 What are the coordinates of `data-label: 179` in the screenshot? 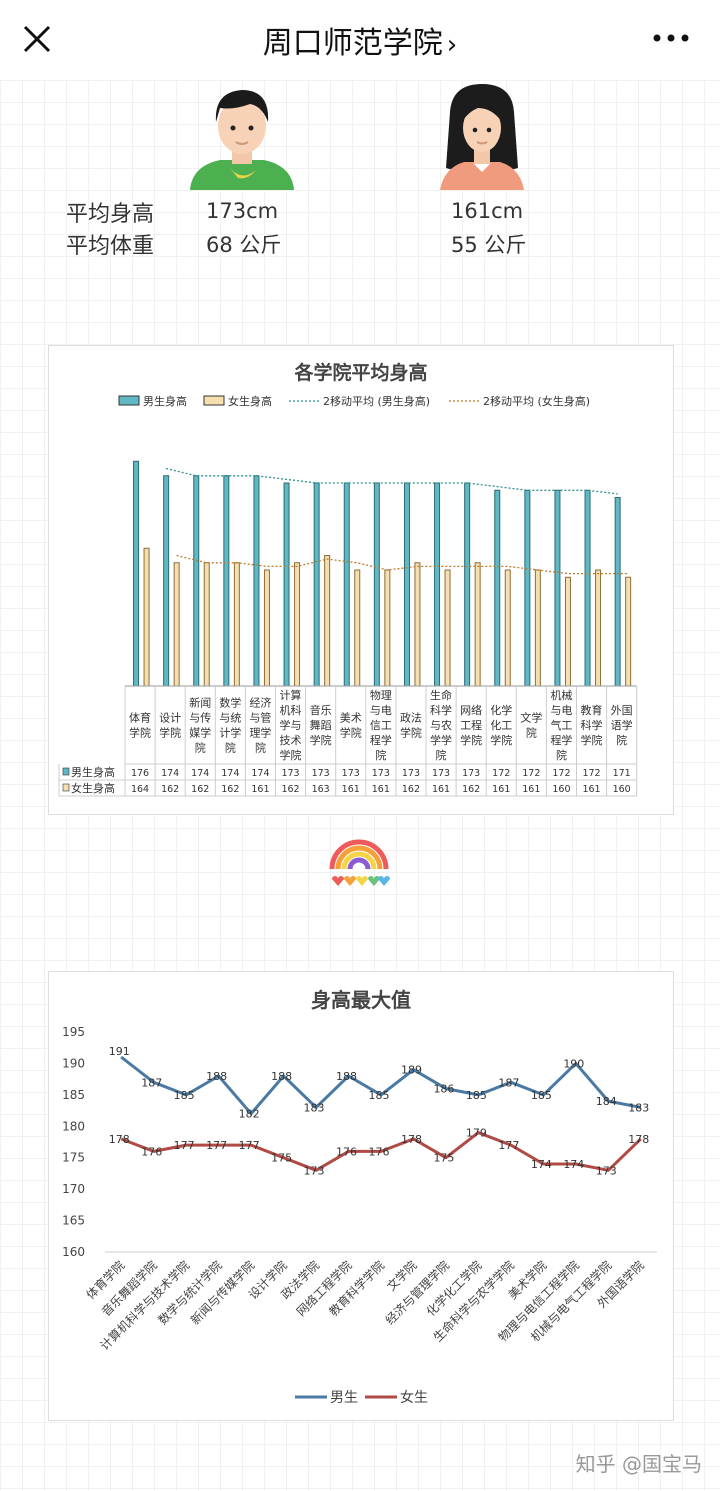 It's located at (476, 1133).